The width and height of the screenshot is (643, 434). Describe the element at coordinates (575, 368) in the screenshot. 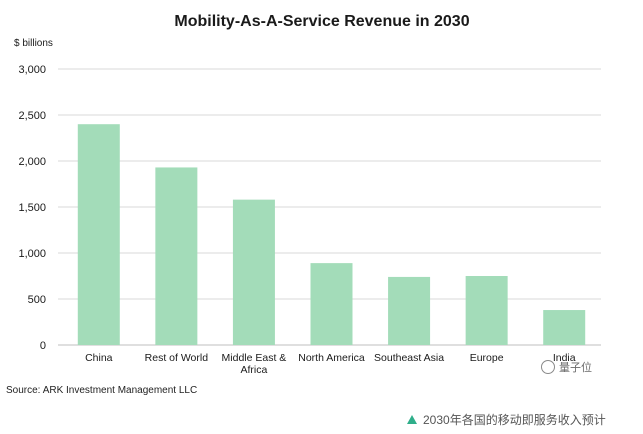

I see `watermark-text: 量子位` at that location.